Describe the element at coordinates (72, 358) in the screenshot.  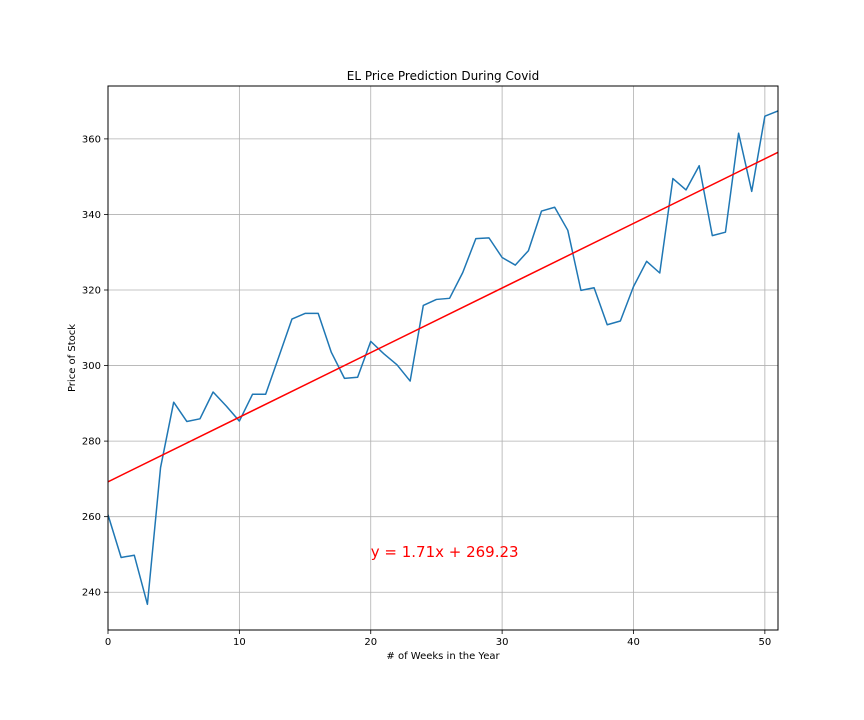
I see `y-axis-label: Price of Stock` at that location.